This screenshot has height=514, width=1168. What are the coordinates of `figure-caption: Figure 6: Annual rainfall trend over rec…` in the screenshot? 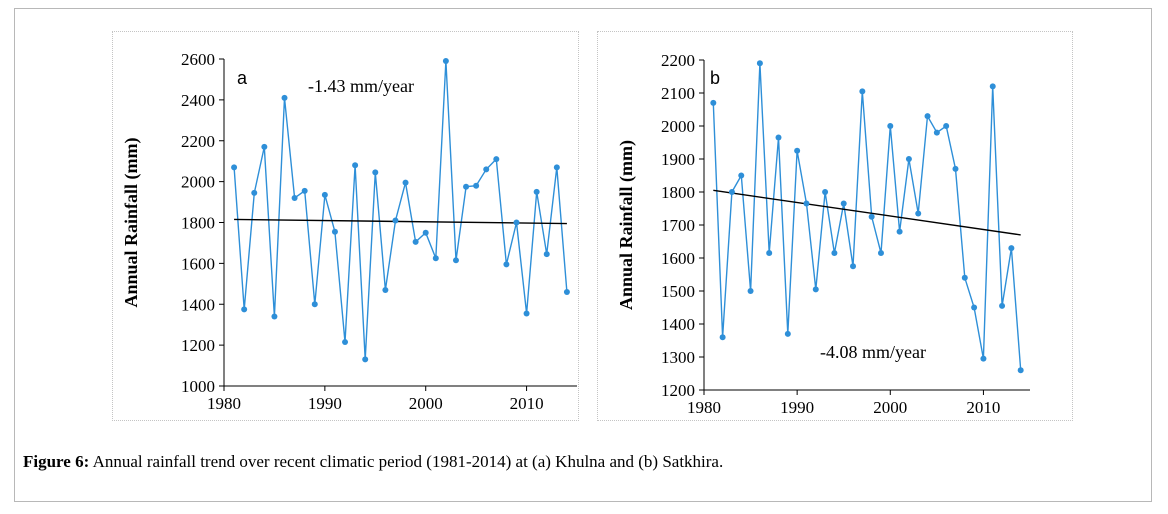 It's located at (373, 462).